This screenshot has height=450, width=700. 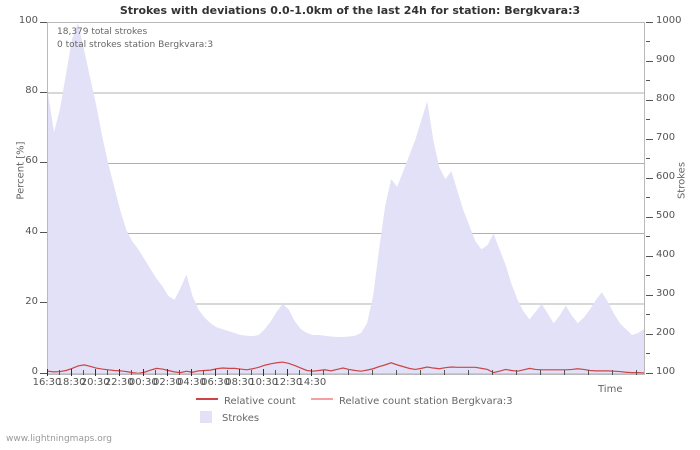 I want to click on y-tick-label-left: 0, so click(x=34, y=371).